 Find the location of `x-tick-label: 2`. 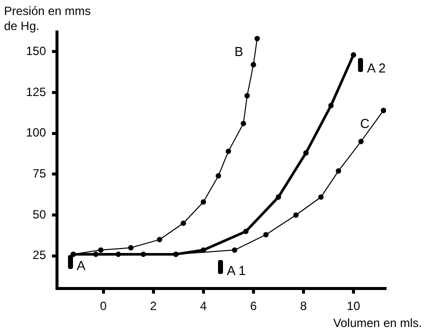

x-tick-label: 2 is located at coordinates (153, 306).